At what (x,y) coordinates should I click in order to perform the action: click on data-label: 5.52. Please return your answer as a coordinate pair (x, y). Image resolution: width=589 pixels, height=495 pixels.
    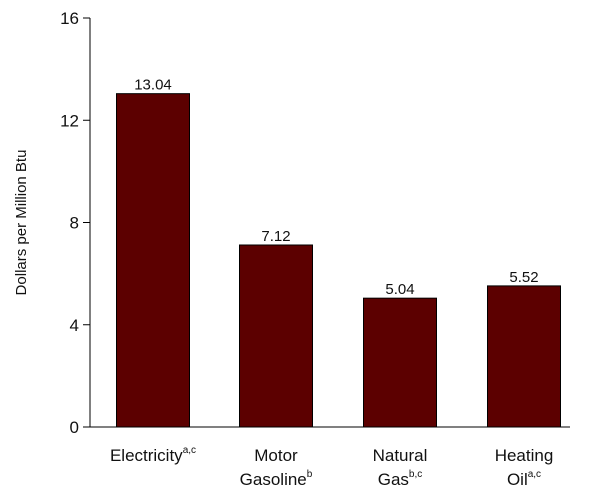
    Looking at the image, I should click on (523, 277).